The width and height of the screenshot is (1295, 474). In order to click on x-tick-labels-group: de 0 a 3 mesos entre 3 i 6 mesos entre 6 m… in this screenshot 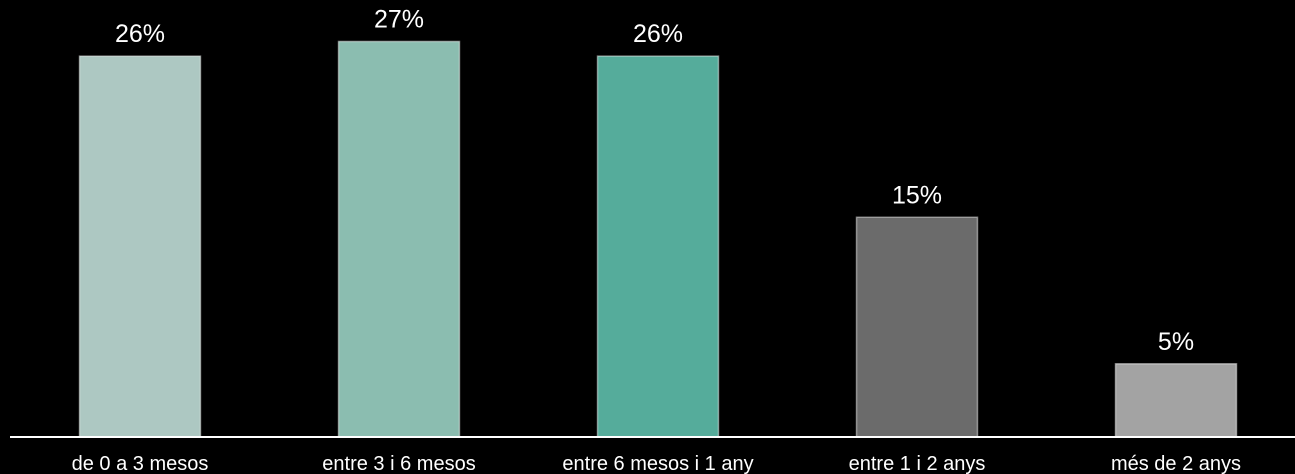, I will do `click(656, 463)`.